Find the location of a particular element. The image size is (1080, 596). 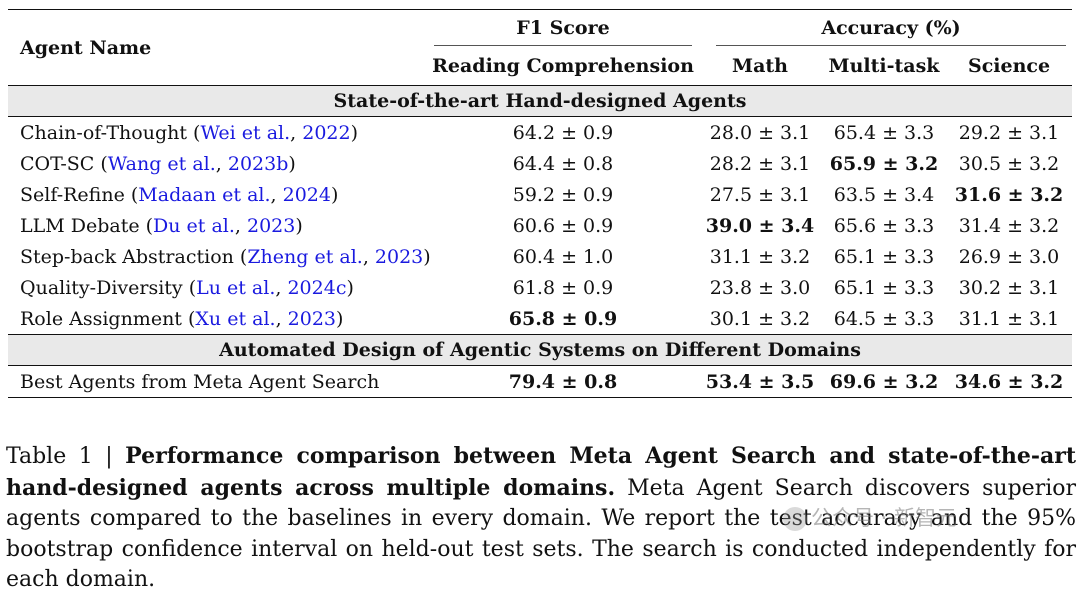

best-science: 34.6 ± 3.2 is located at coordinates (1009, 381).